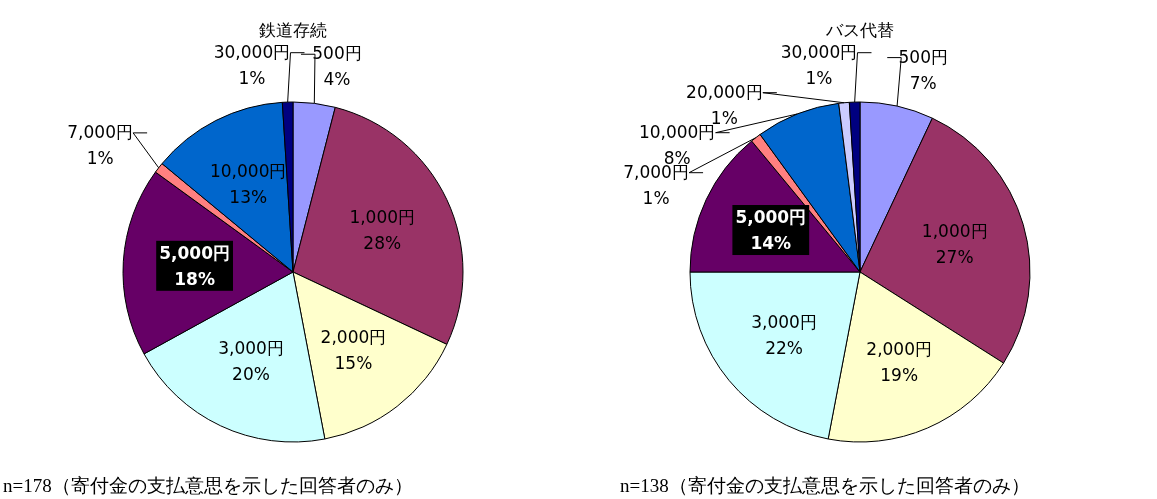 The height and width of the screenshot is (499, 1157). What do you see at coordinates (337, 79) in the screenshot?
I see `data-label: 4%` at bounding box center [337, 79].